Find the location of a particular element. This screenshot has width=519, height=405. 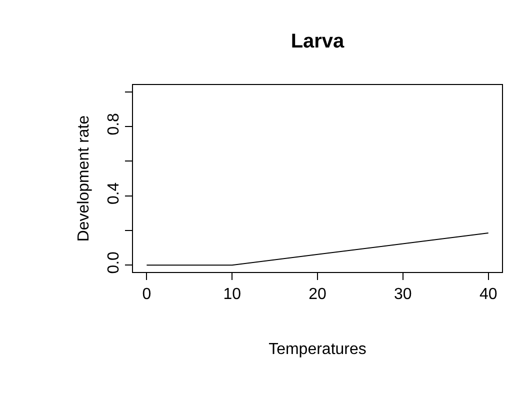

x-tick-label: 40 is located at coordinates (488, 295).